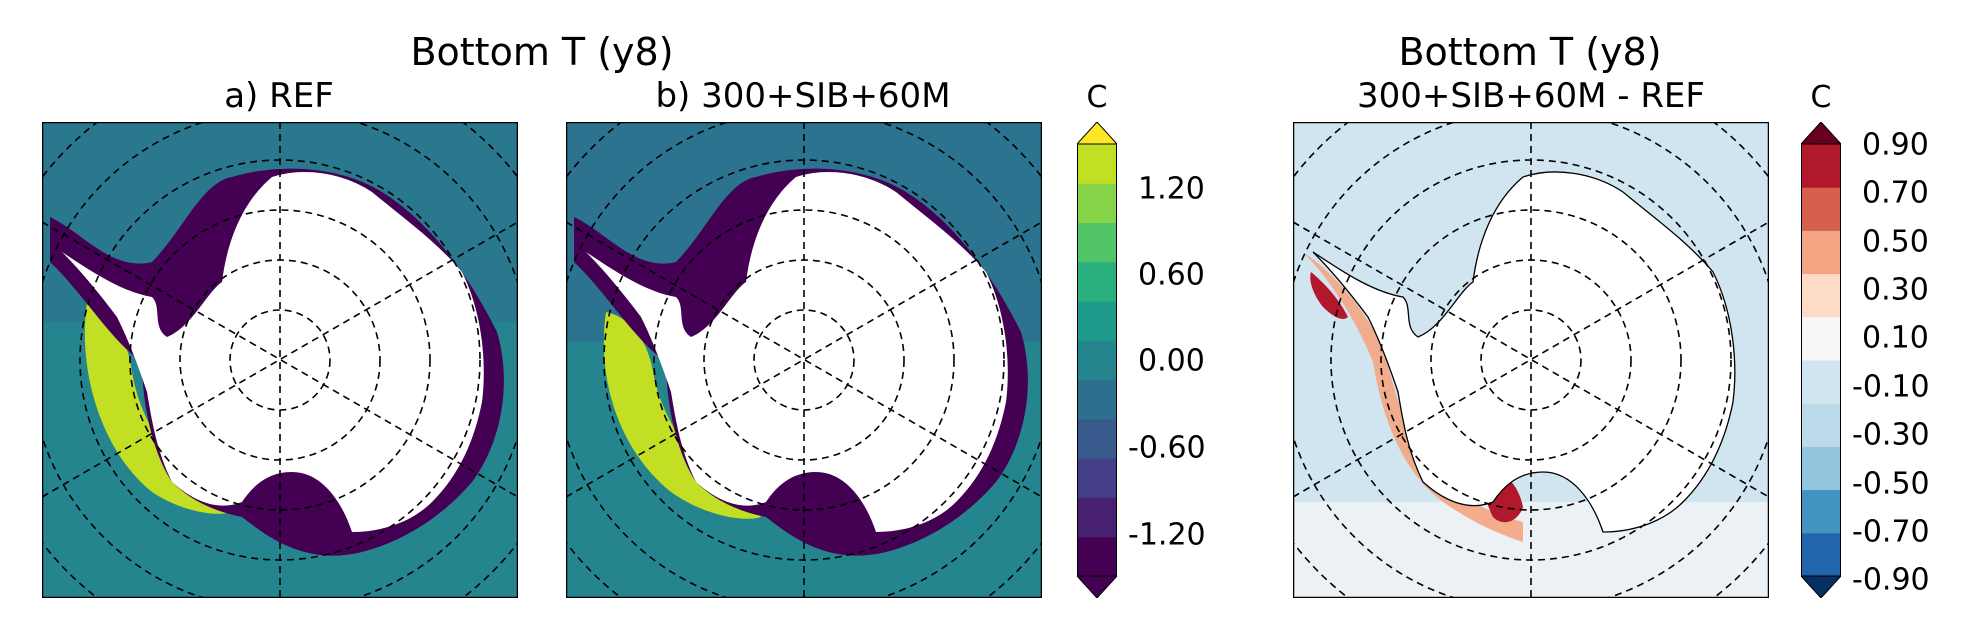 Image resolution: width=1978 pixels, height=641 pixels. Describe the element at coordinates (1895, 290) in the screenshot. I see `colorbar-tick-label: 0.30` at that location.